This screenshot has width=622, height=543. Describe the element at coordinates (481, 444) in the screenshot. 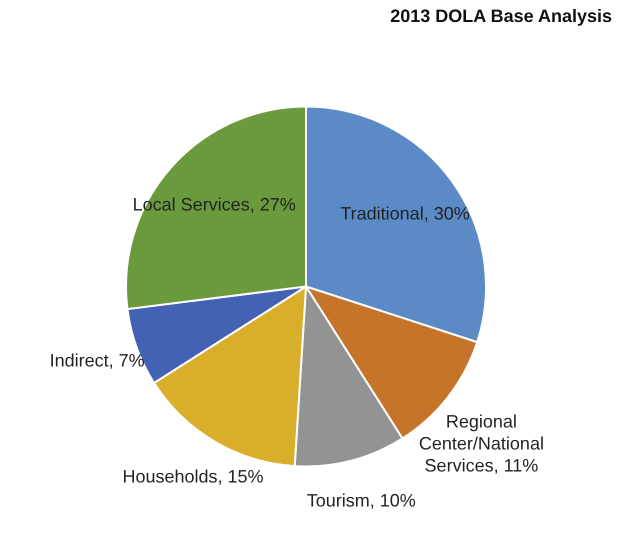

I see `slice-label: Regional Center/National Services, 11%` at that location.